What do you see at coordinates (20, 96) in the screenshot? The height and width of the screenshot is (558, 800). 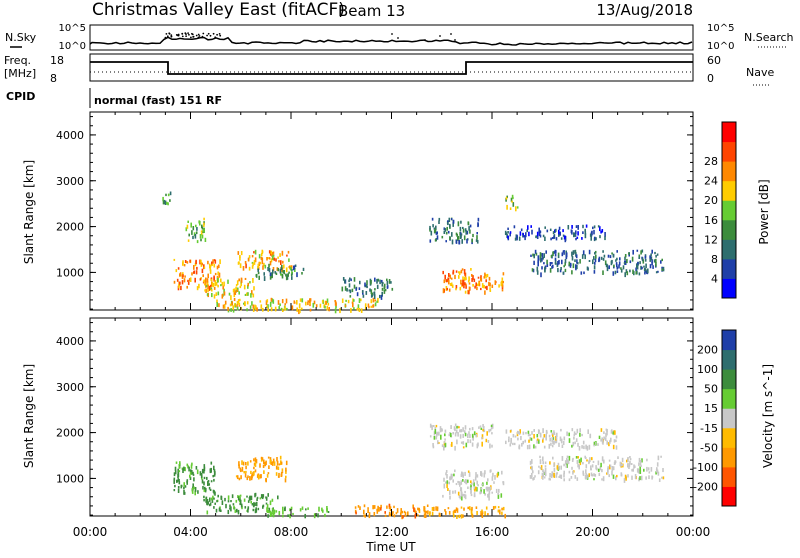 I see `cpid-label: CPID` at bounding box center [20, 96].